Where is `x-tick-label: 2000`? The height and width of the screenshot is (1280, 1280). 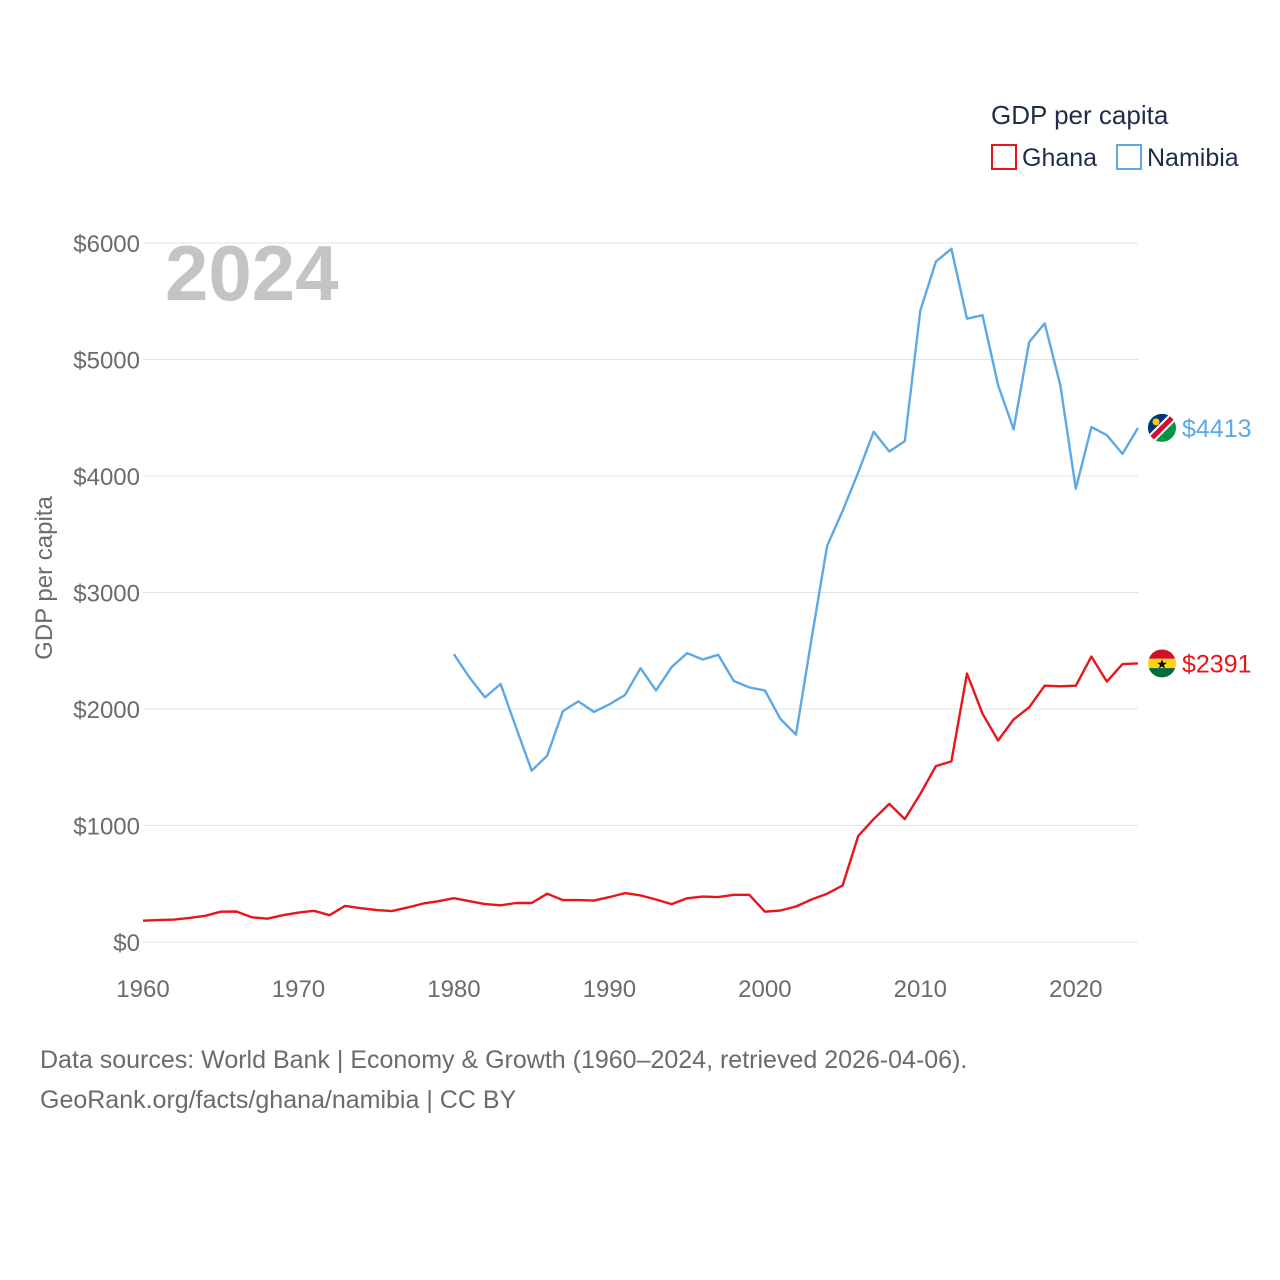
x-tick-label: 2000 is located at coordinates (764, 989).